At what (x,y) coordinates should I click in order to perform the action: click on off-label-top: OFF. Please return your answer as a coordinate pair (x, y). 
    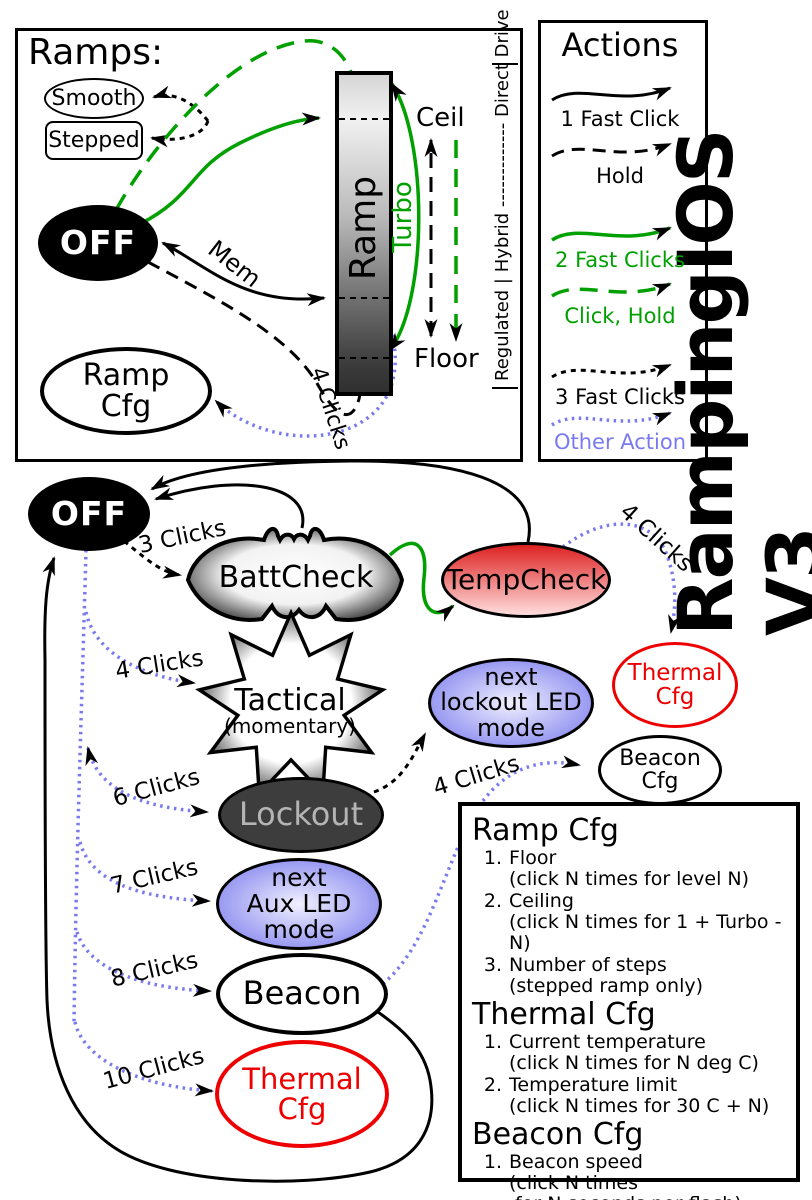
    Looking at the image, I should click on (98, 242).